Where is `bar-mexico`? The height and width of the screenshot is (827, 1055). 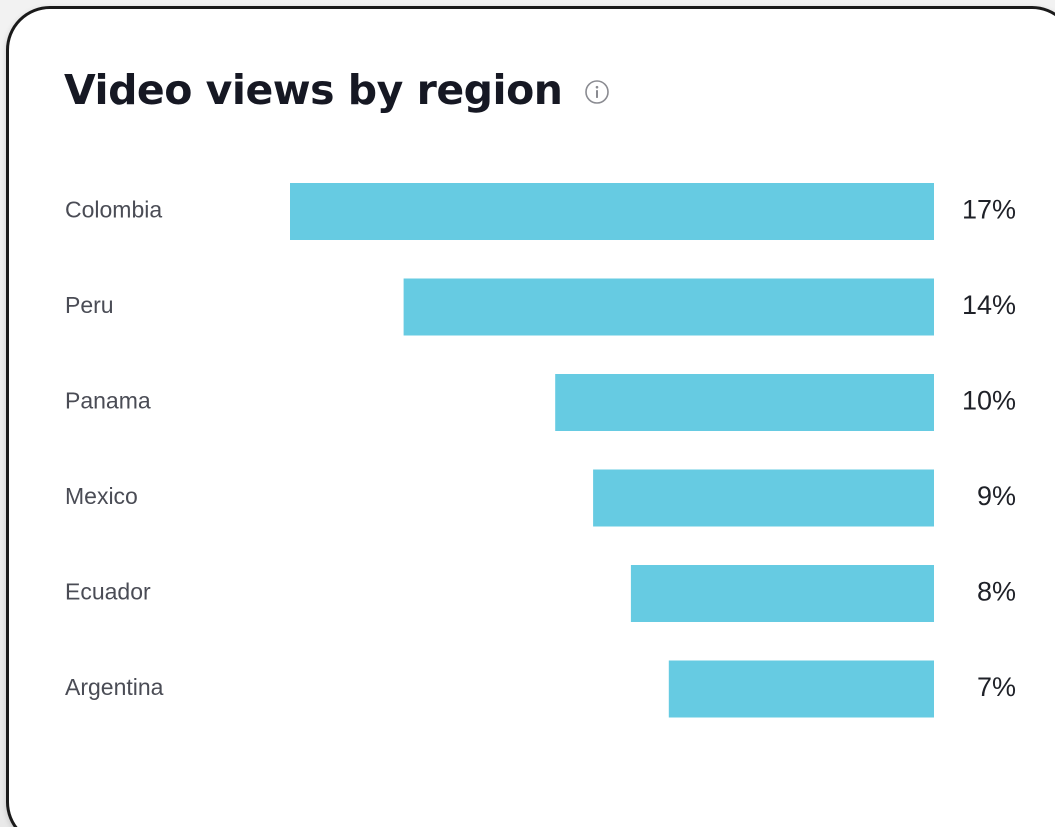 bar-mexico is located at coordinates (763, 498).